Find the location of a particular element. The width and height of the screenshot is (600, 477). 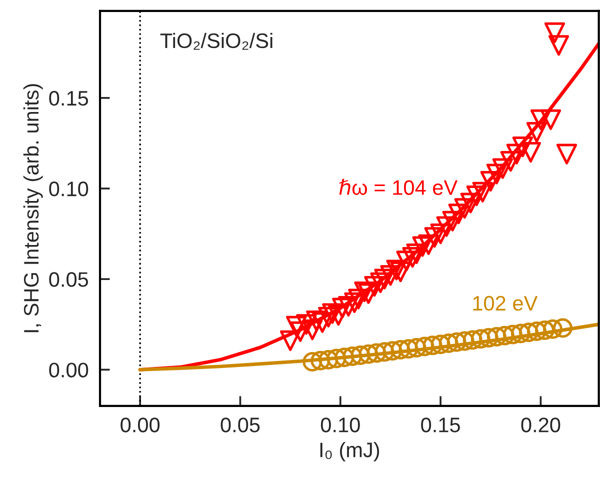

annotation: TiO₂/SiO₂/Si is located at coordinates (216, 41).